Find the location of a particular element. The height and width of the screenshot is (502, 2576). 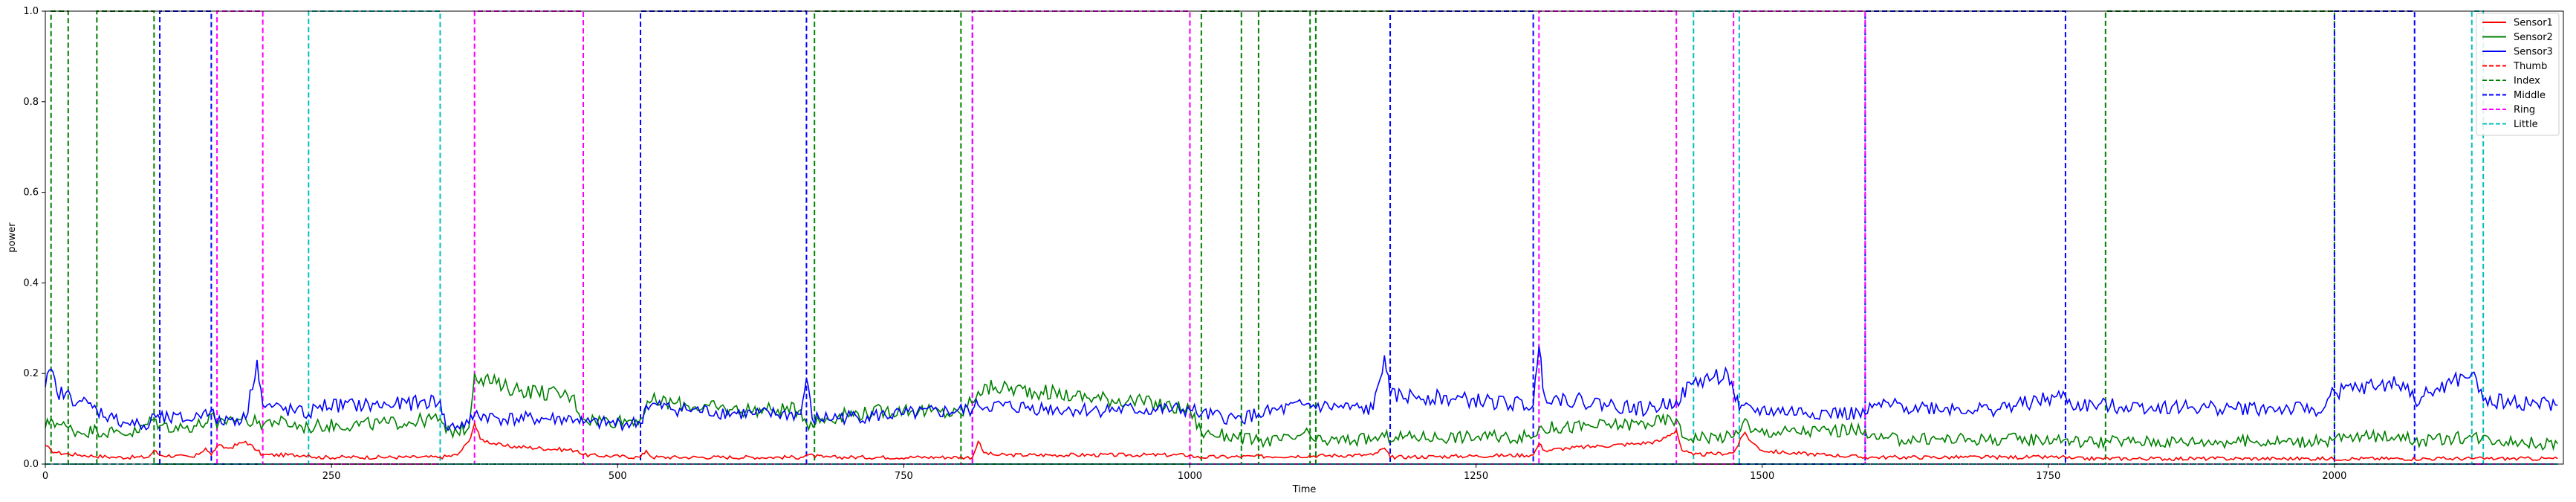

legend-label: Sensor2 is located at coordinates (2533, 37).